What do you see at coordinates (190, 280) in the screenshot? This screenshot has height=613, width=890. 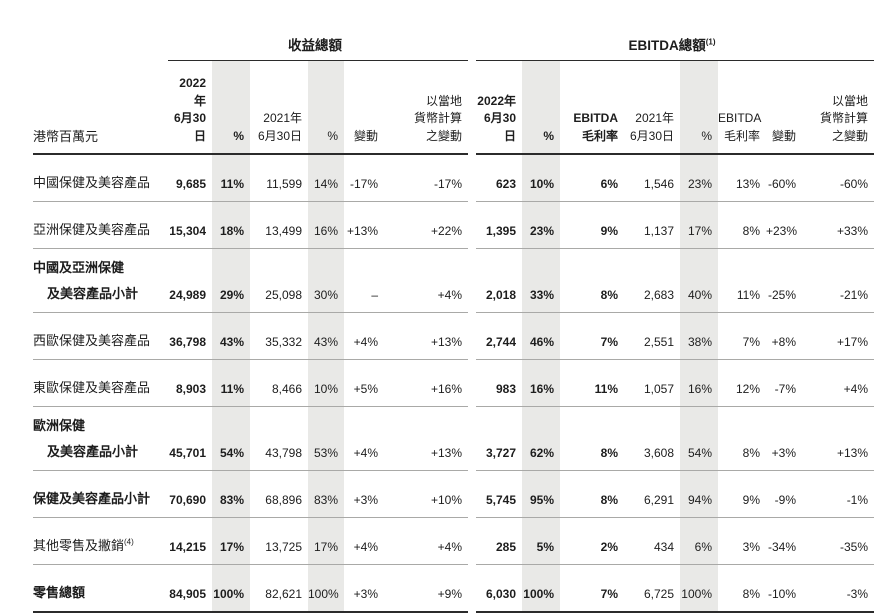 I see `revenue-2022-value: 24,989` at bounding box center [190, 280].